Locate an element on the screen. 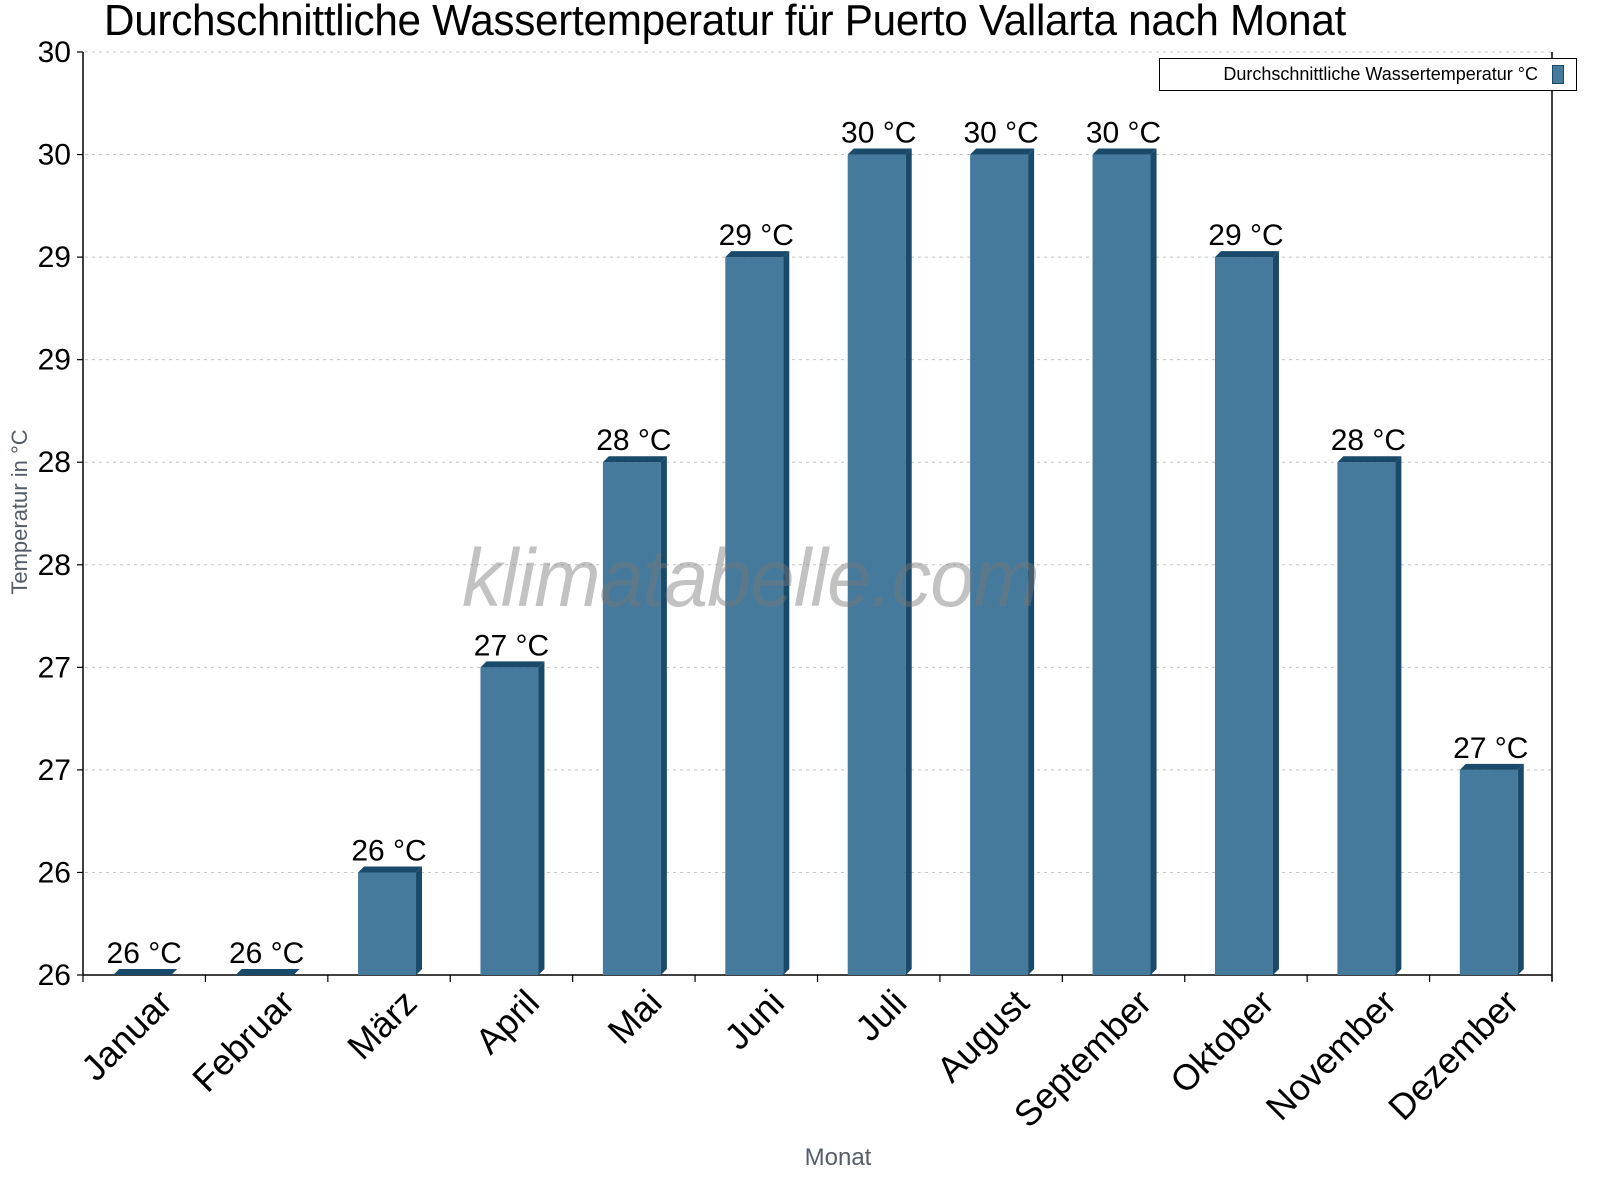  bar-oktober is located at coordinates (1246, 613).